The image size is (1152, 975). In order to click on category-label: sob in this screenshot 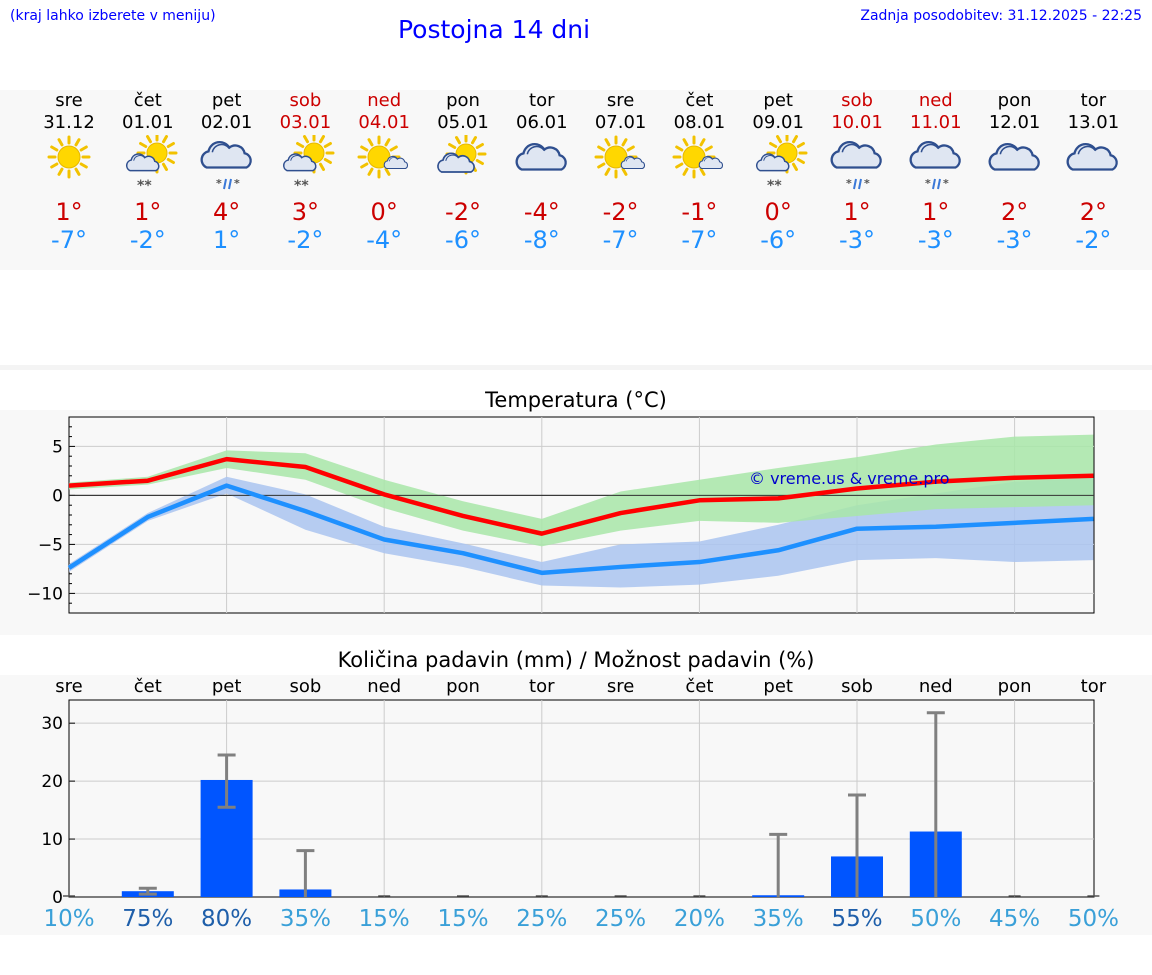, I will do `click(857, 686)`.